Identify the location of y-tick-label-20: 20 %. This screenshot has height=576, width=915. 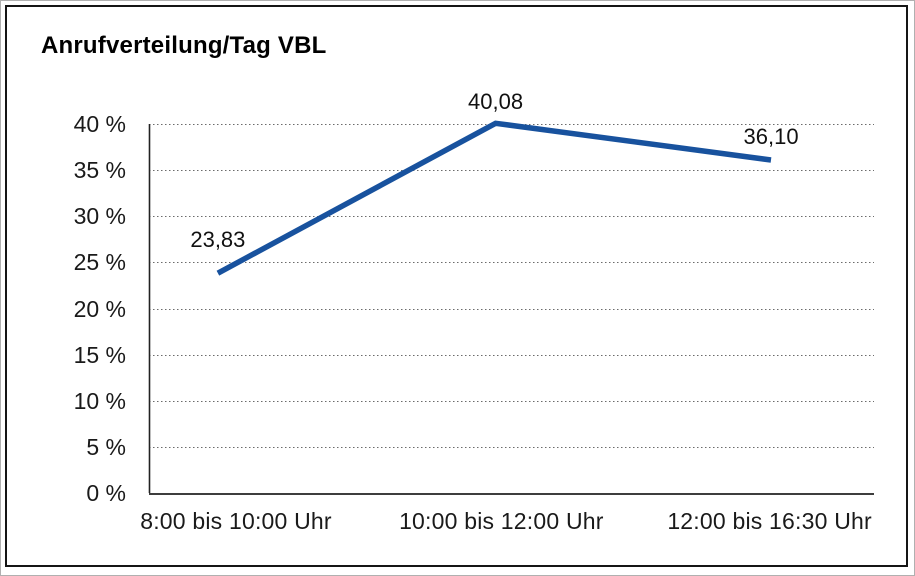
(99, 308).